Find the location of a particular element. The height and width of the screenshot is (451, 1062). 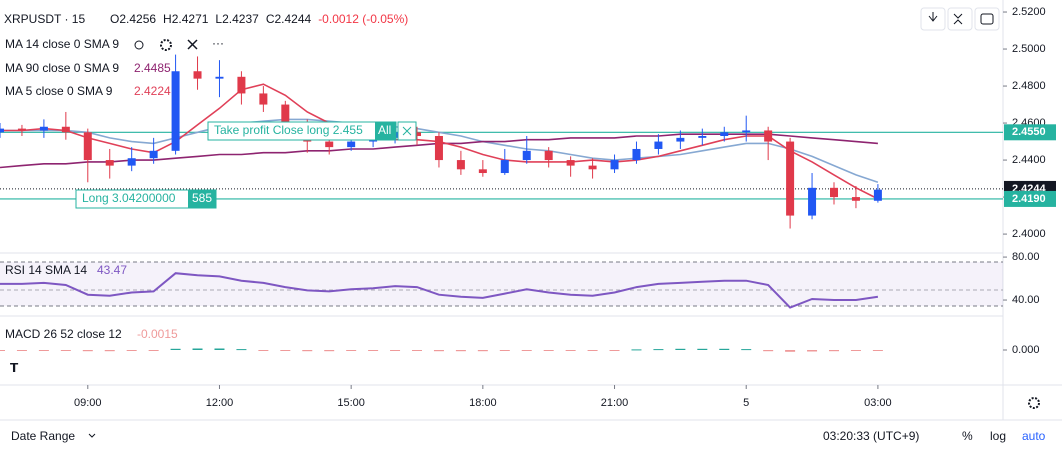

quote-value: O2.4256 is located at coordinates (133, 19).